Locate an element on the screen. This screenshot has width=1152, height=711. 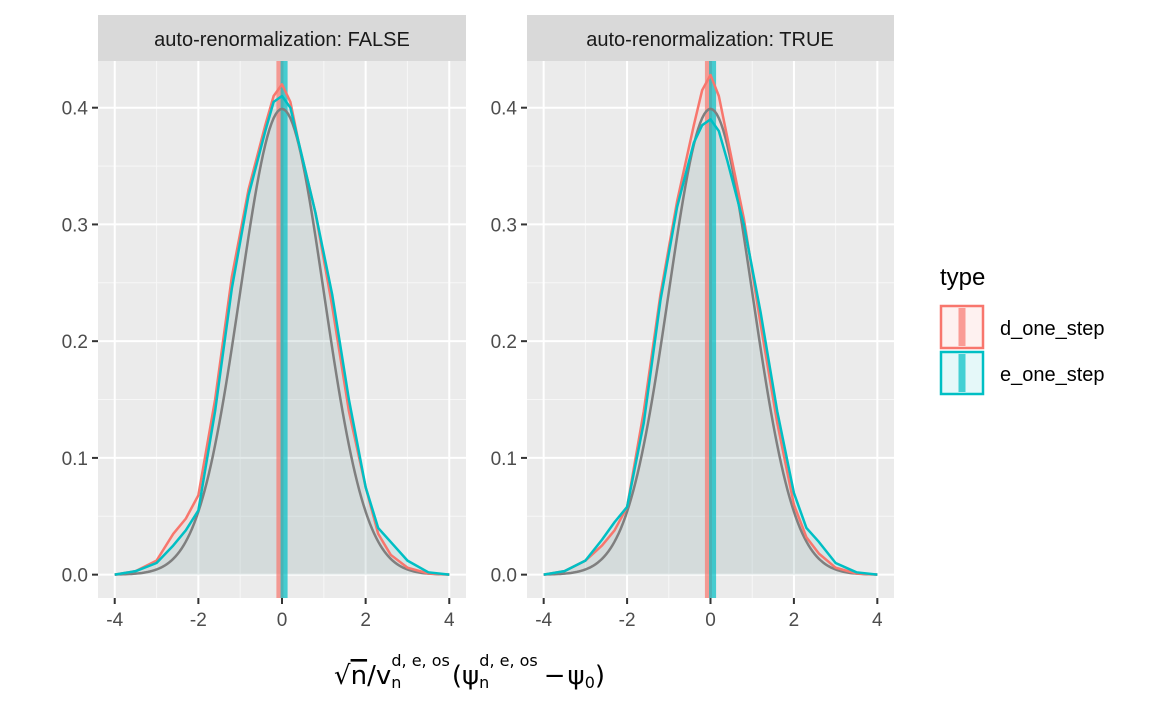
legend: type d_one_step e_one_step is located at coordinates (1022, 330).